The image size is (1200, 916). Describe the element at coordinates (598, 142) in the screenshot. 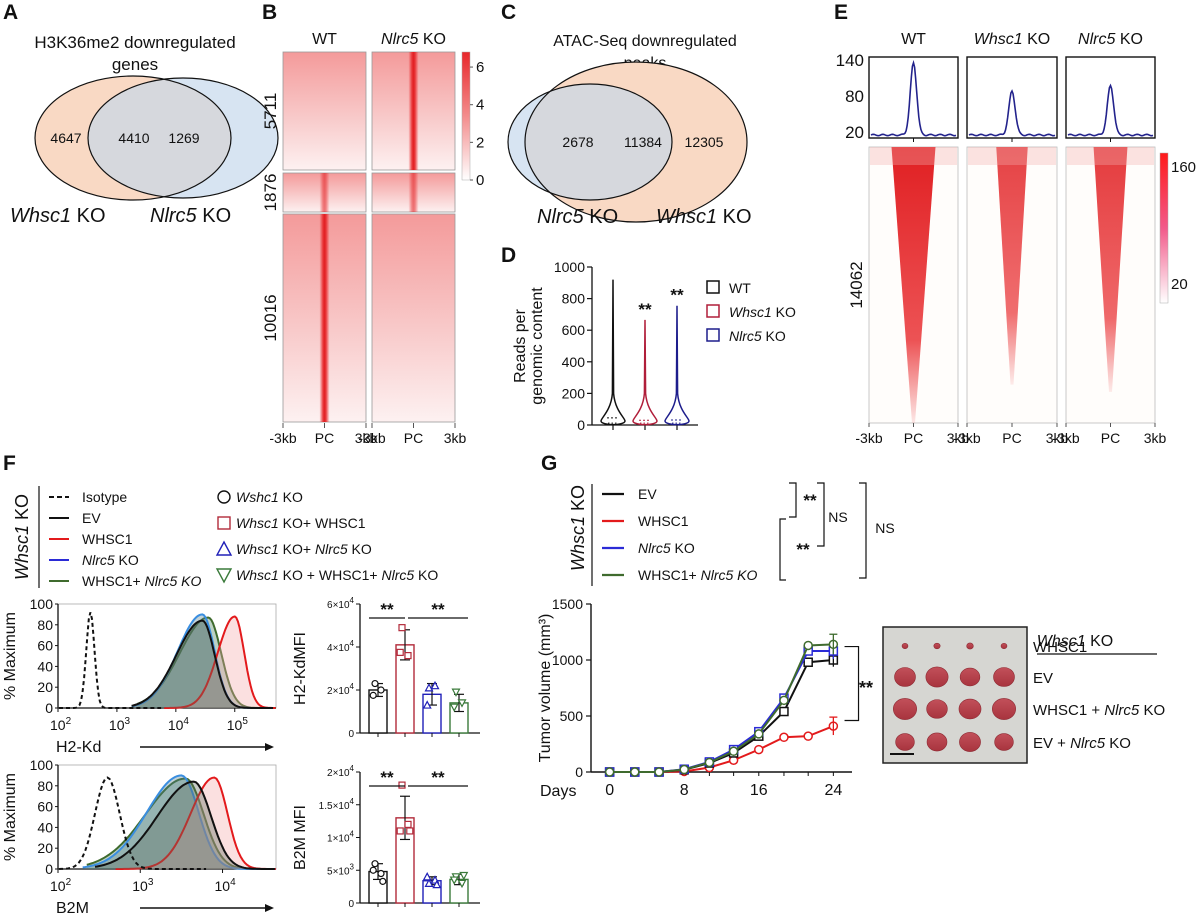

I see `venn-overlap` at that location.